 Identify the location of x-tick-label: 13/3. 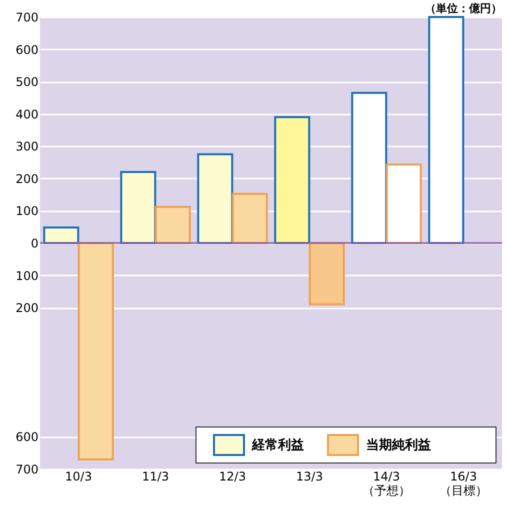
(309, 477).